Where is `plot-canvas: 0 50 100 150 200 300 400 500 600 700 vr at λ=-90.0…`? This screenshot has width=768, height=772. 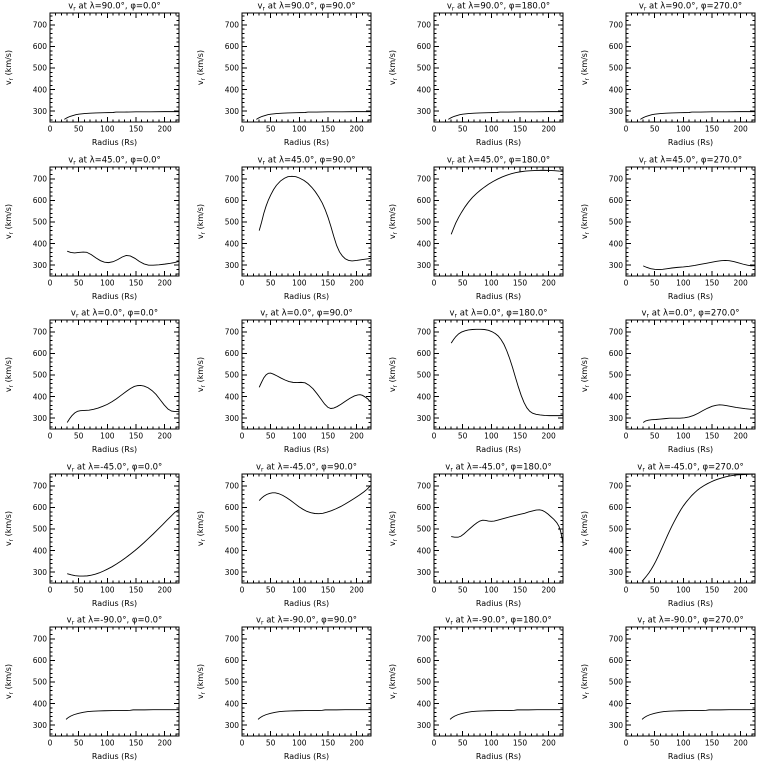
plot-canvas: 0 50 100 150 200 300 400 500 600 700 vr at λ=-90.0… is located at coordinates (284, 688).